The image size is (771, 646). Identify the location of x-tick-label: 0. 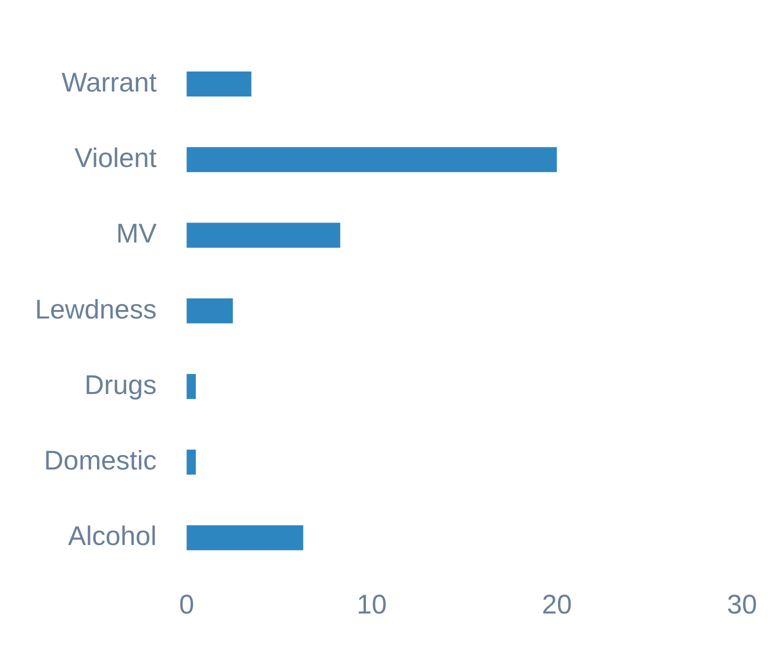
(186, 604).